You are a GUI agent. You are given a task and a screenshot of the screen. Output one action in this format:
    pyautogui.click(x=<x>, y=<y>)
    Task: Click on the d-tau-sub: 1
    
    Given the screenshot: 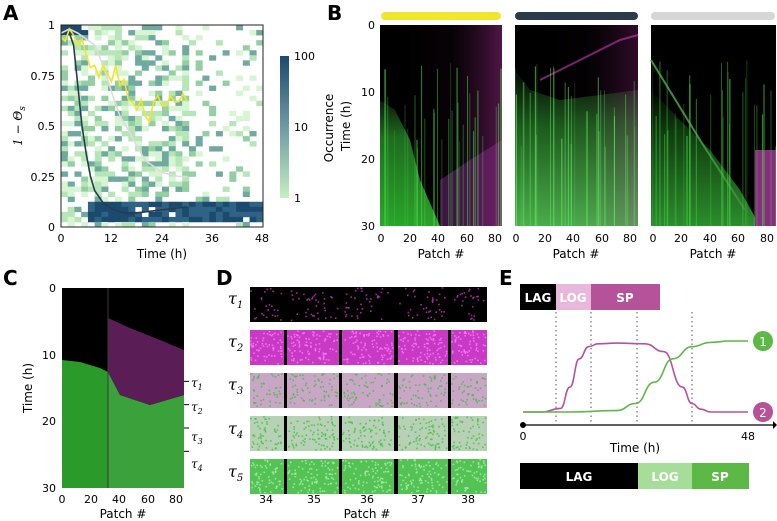 What is the action you would take?
    pyautogui.click(x=240, y=305)
    